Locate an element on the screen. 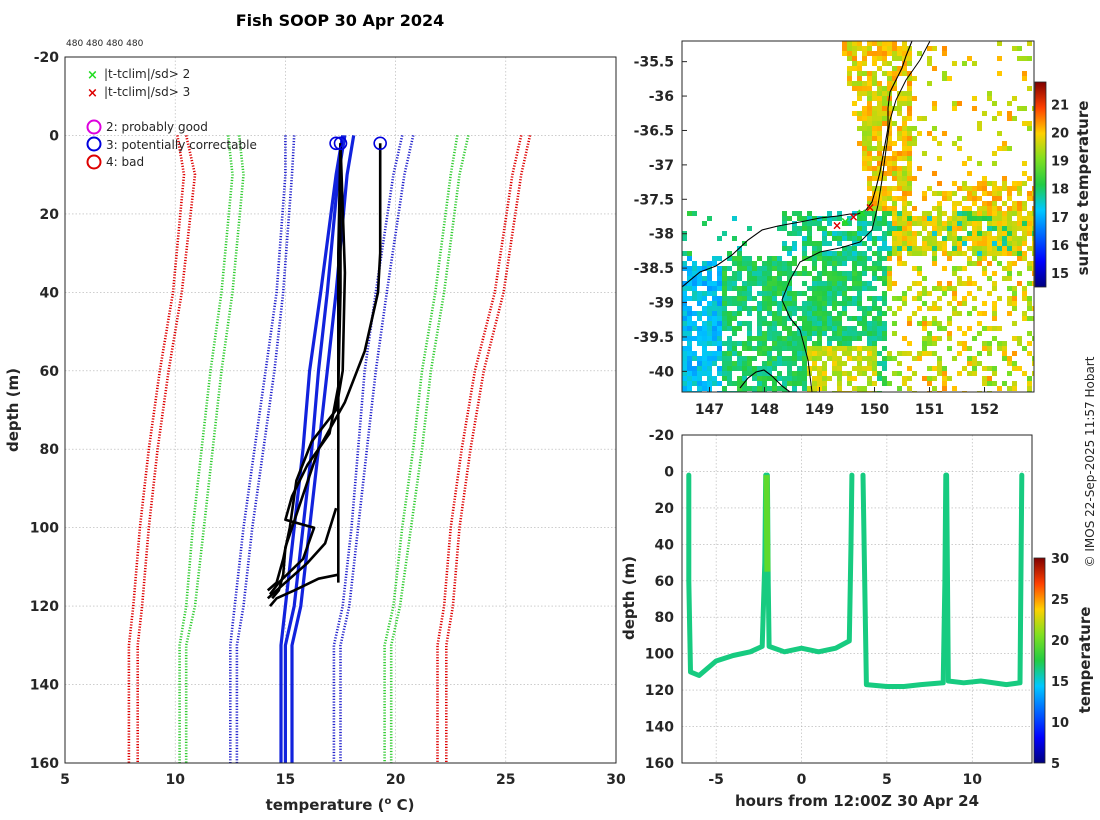  profile-series-line is located at coordinates (429, 449).